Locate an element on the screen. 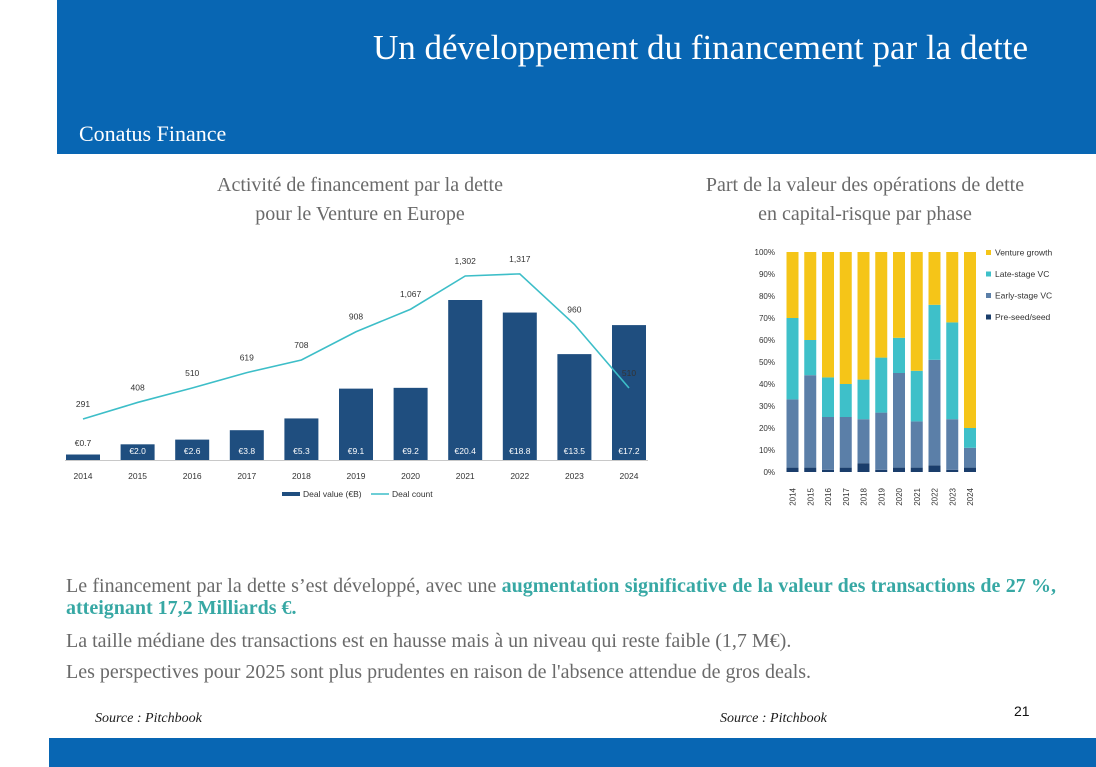 The height and width of the screenshot is (767, 1096). deal-count-line is located at coordinates (356, 346).